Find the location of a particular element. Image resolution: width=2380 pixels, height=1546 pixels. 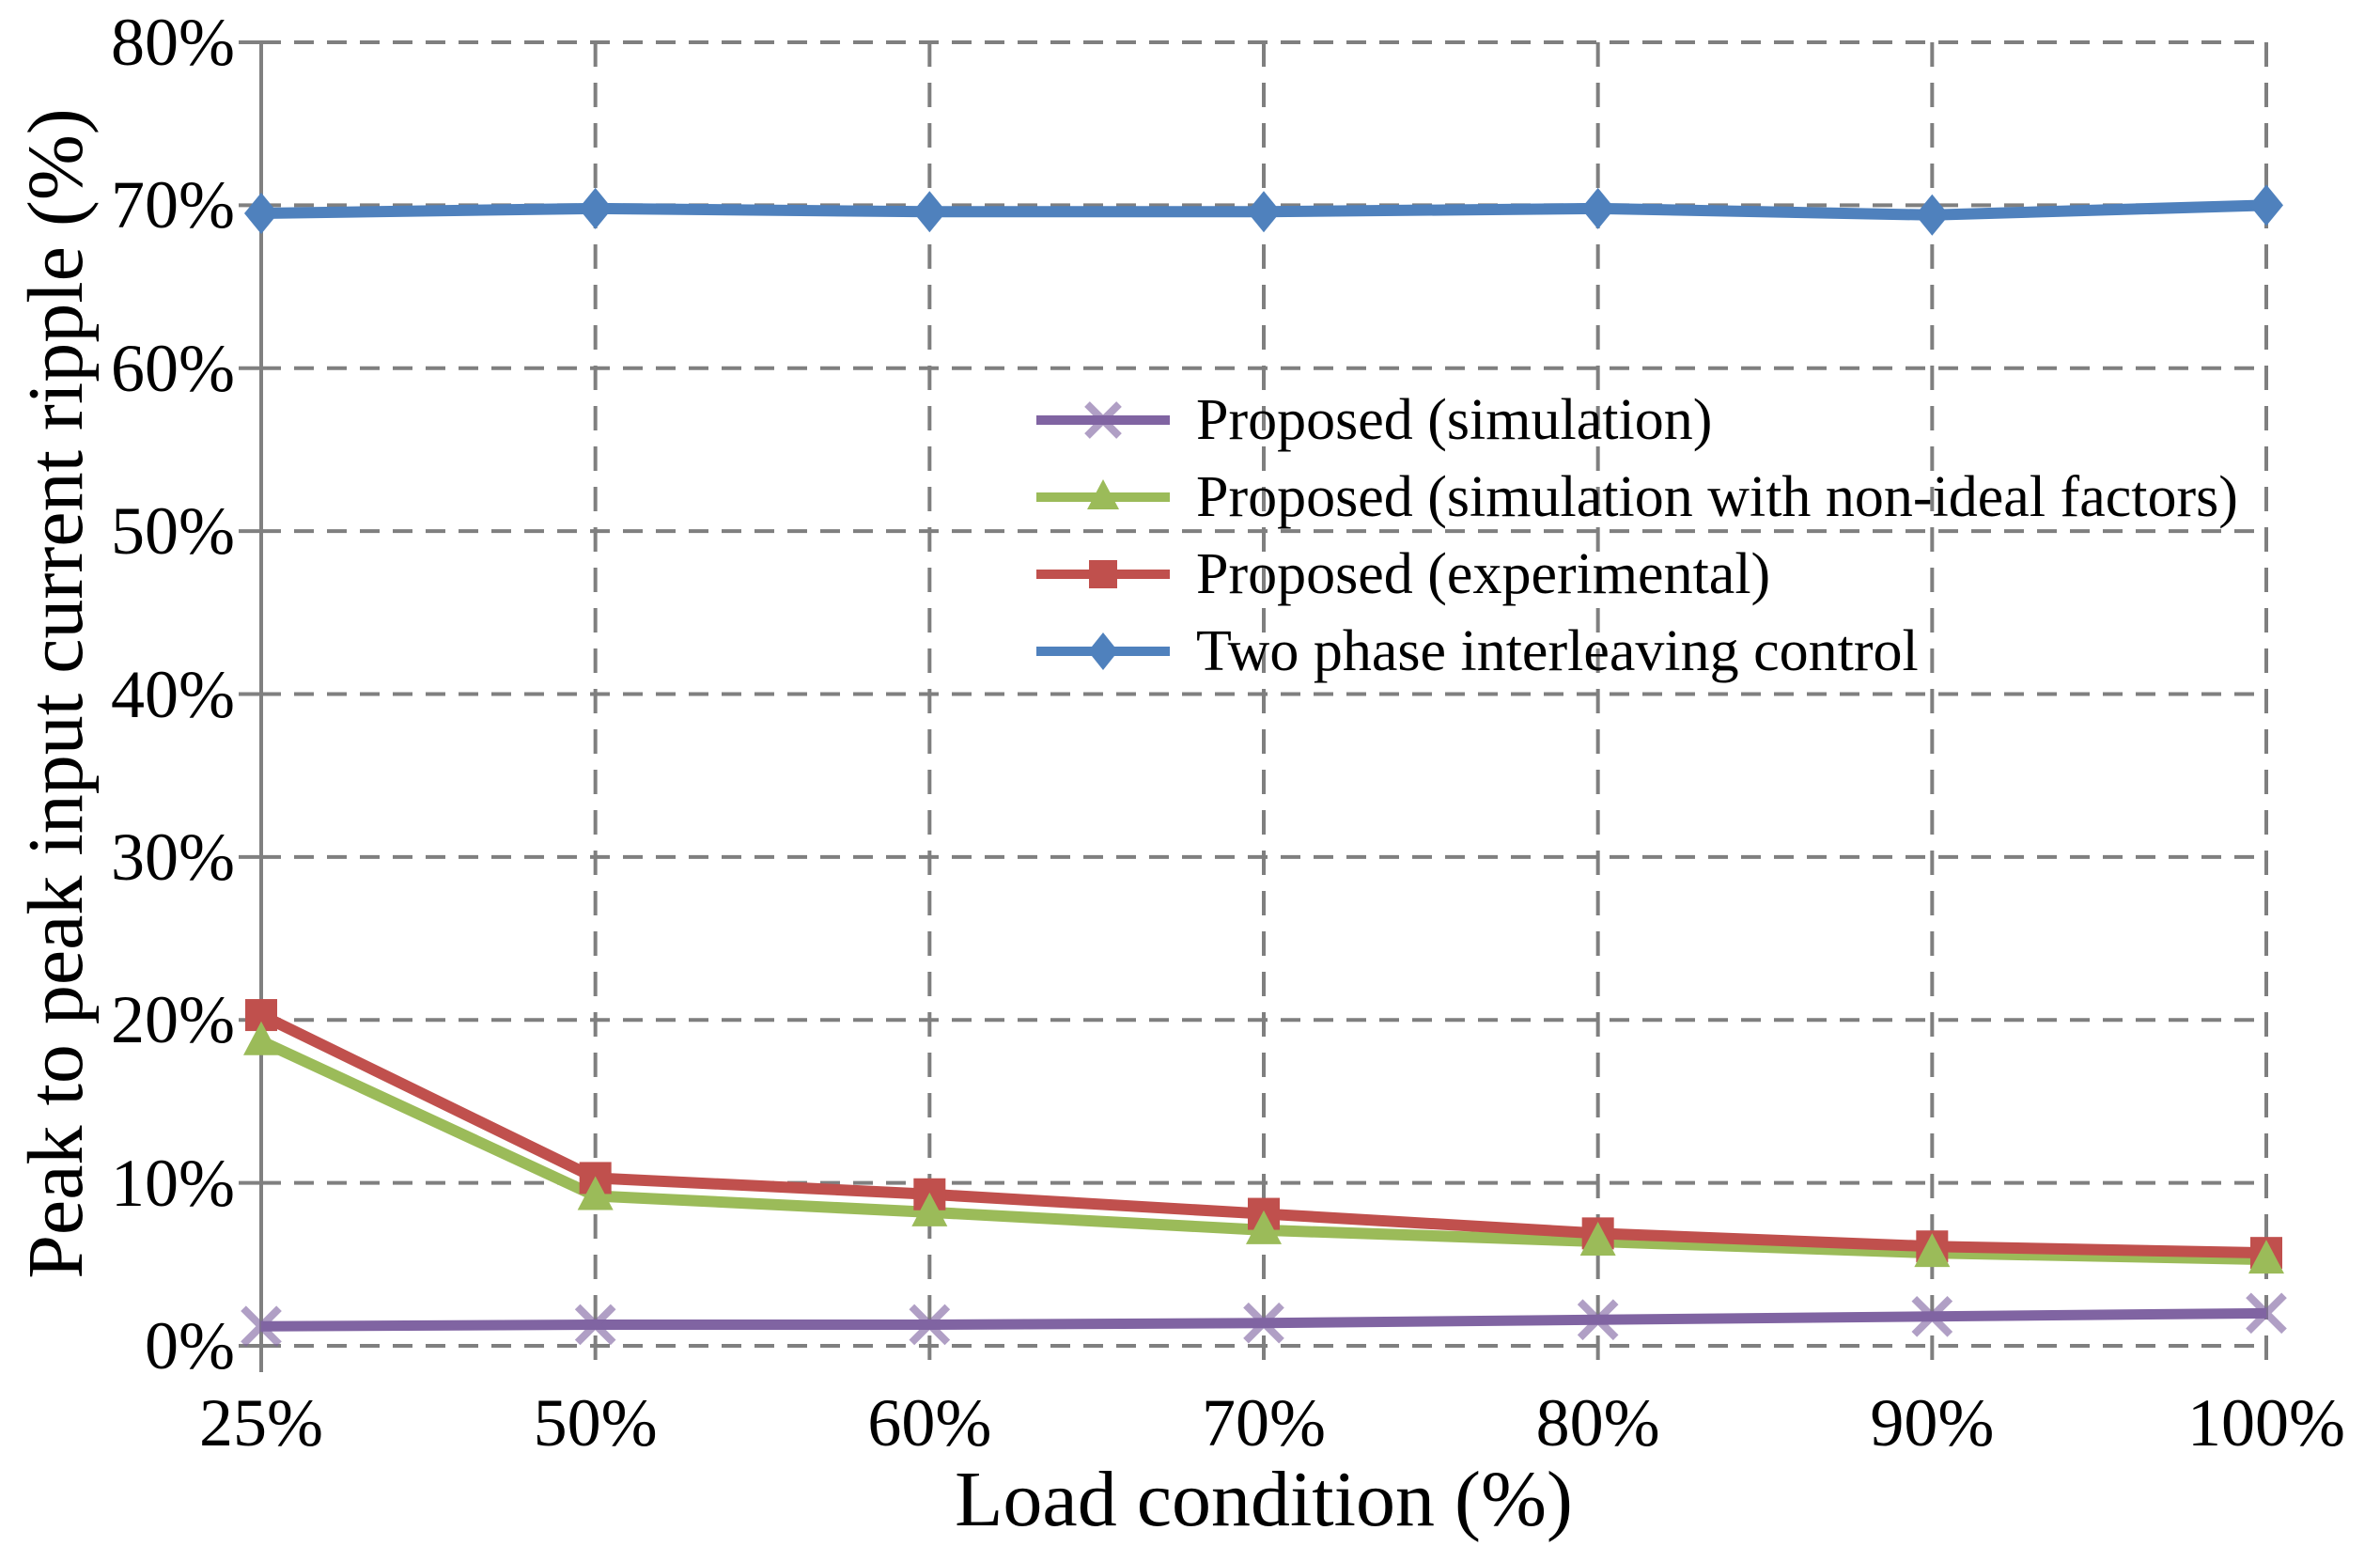

legend-diamond-sample is located at coordinates (1103, 651).